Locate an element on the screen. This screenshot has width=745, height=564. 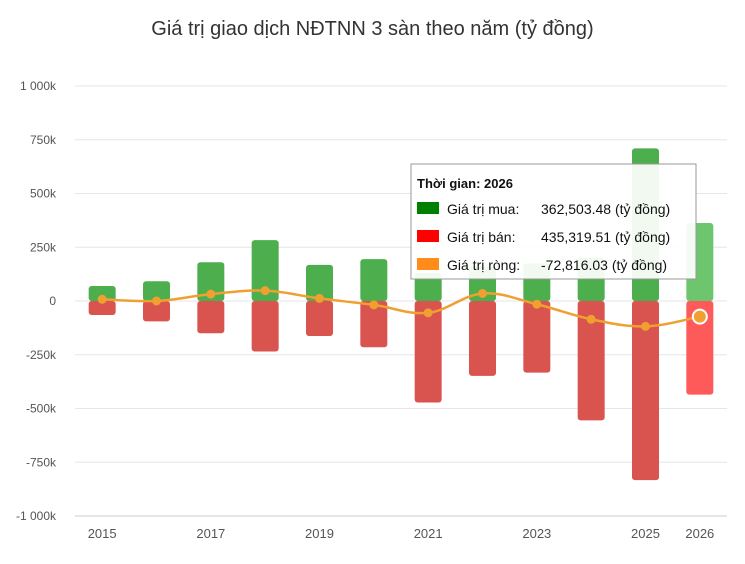
tooltip-label: Giá trị ròng: is located at coordinates (483, 265).